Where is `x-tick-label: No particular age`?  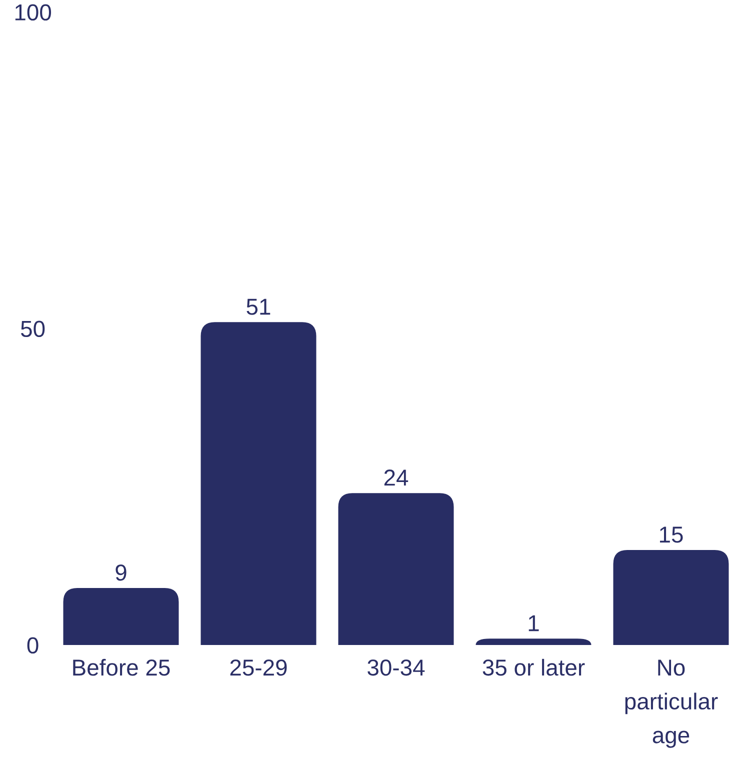 x-tick-label: No particular age is located at coordinates (671, 704).